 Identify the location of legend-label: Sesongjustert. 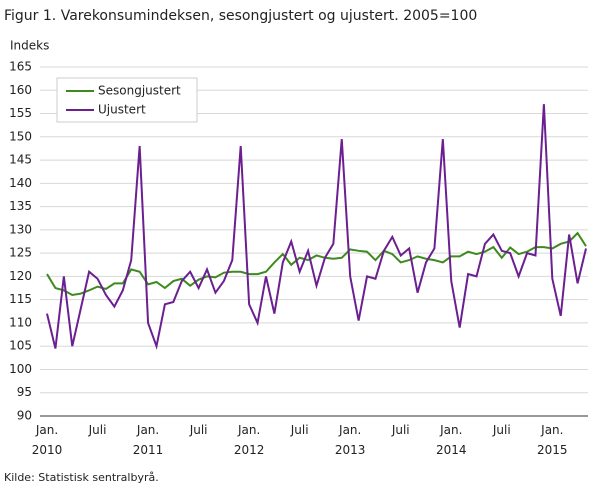
(139, 91).